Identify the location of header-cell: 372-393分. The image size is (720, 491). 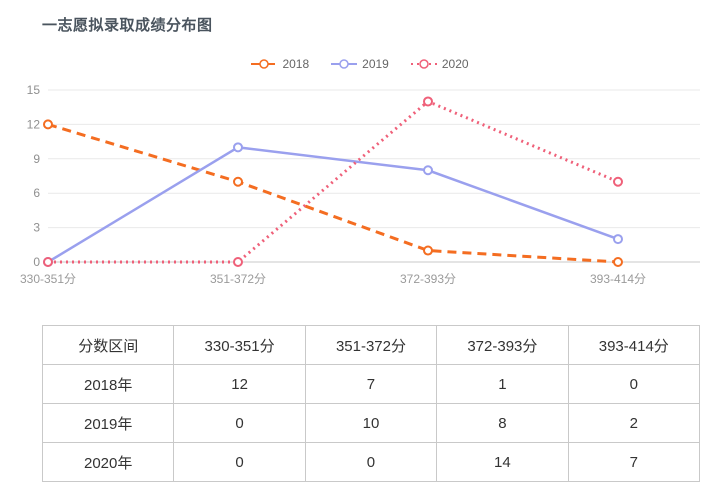
(502, 345).